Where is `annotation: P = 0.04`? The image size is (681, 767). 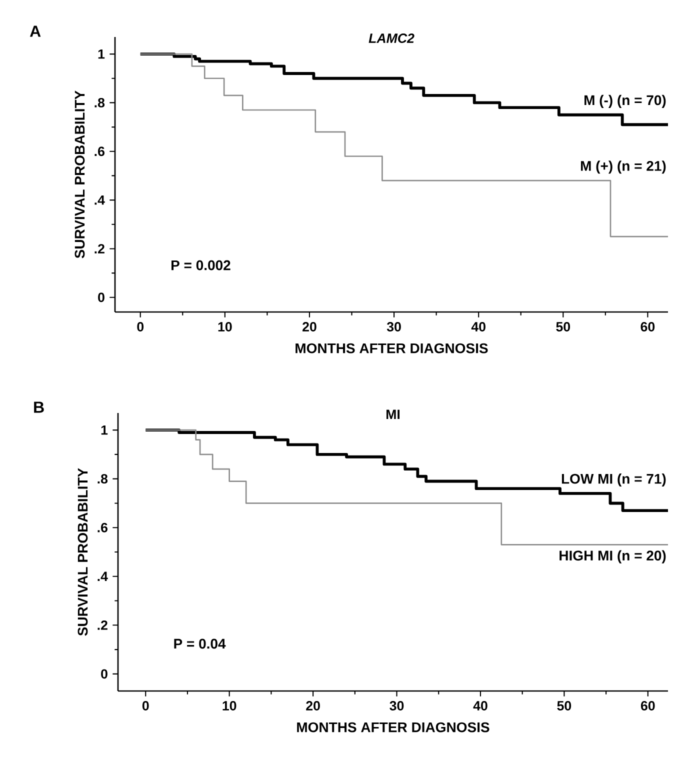
annotation: P = 0.04 is located at coordinates (200, 643).